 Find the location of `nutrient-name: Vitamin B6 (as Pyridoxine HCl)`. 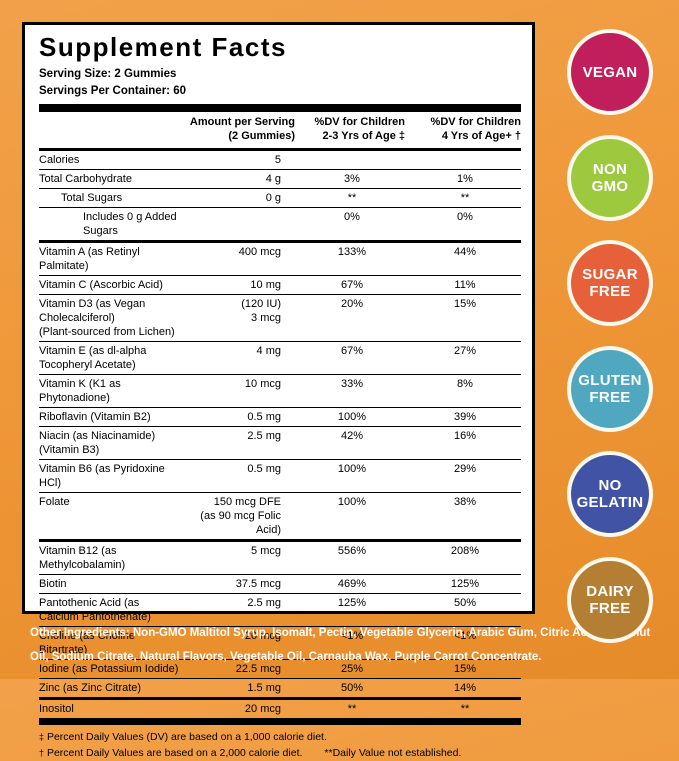

nutrient-name: Vitamin B6 (as Pyridoxine HCl) is located at coordinates (109, 476).